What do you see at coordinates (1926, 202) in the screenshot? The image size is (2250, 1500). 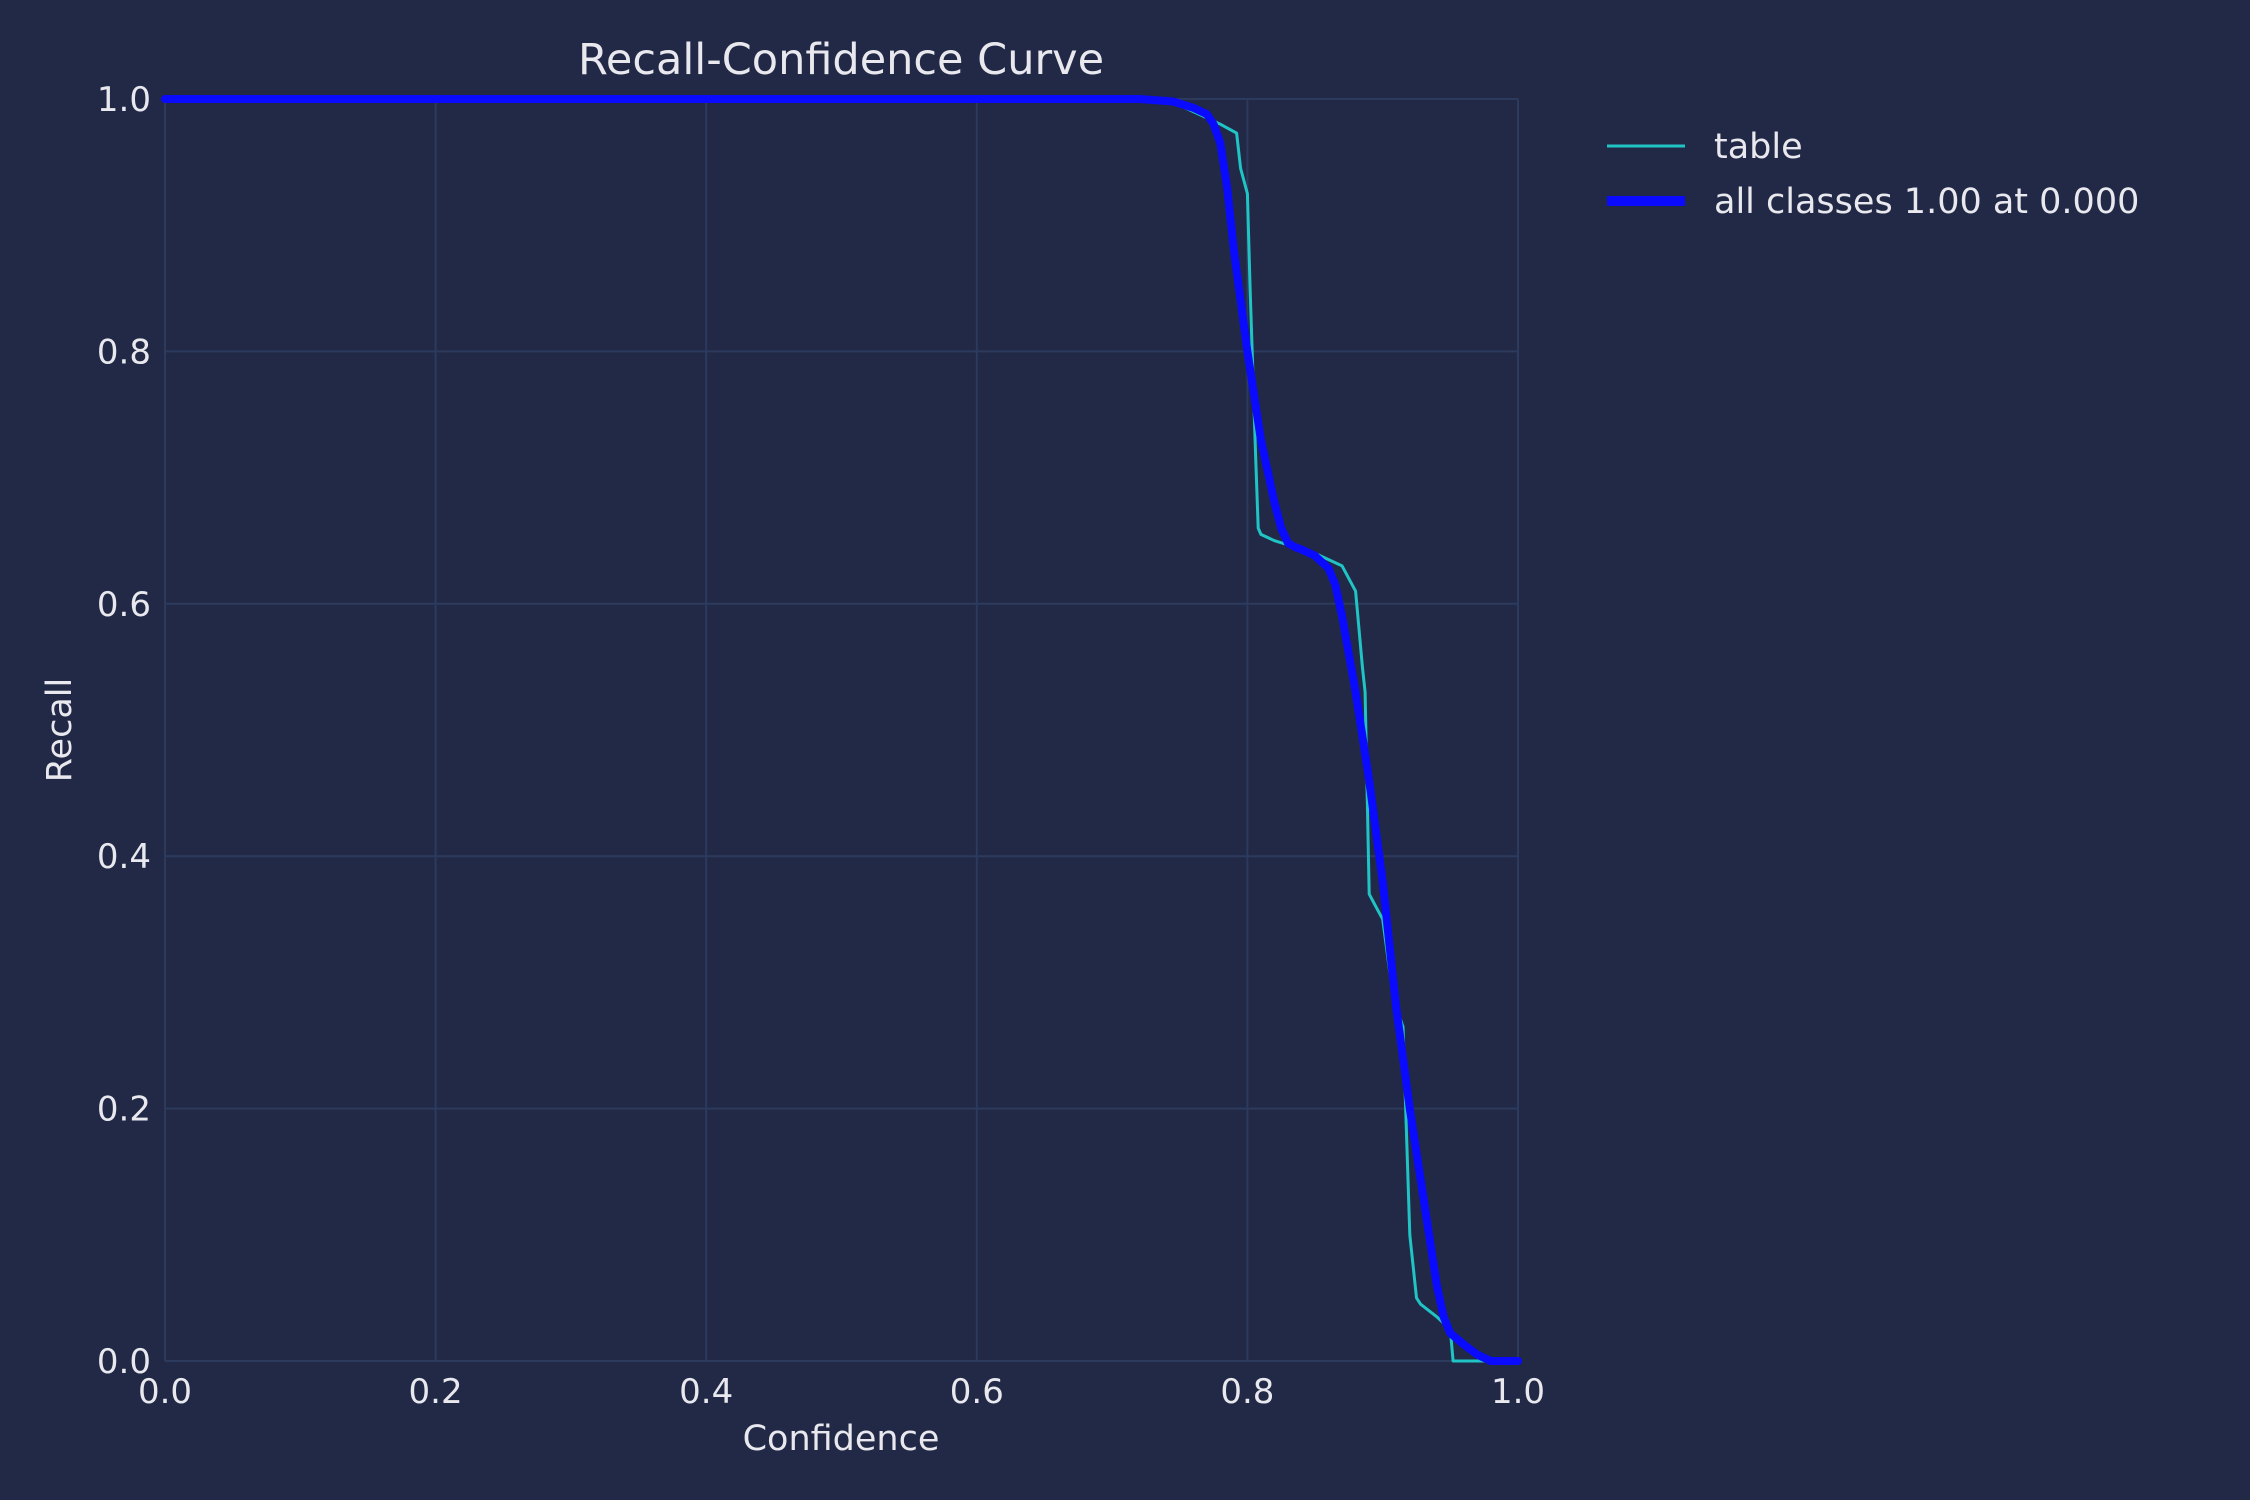 I see `legend-label-1: all classes 1.00 at 0.000` at bounding box center [1926, 202].